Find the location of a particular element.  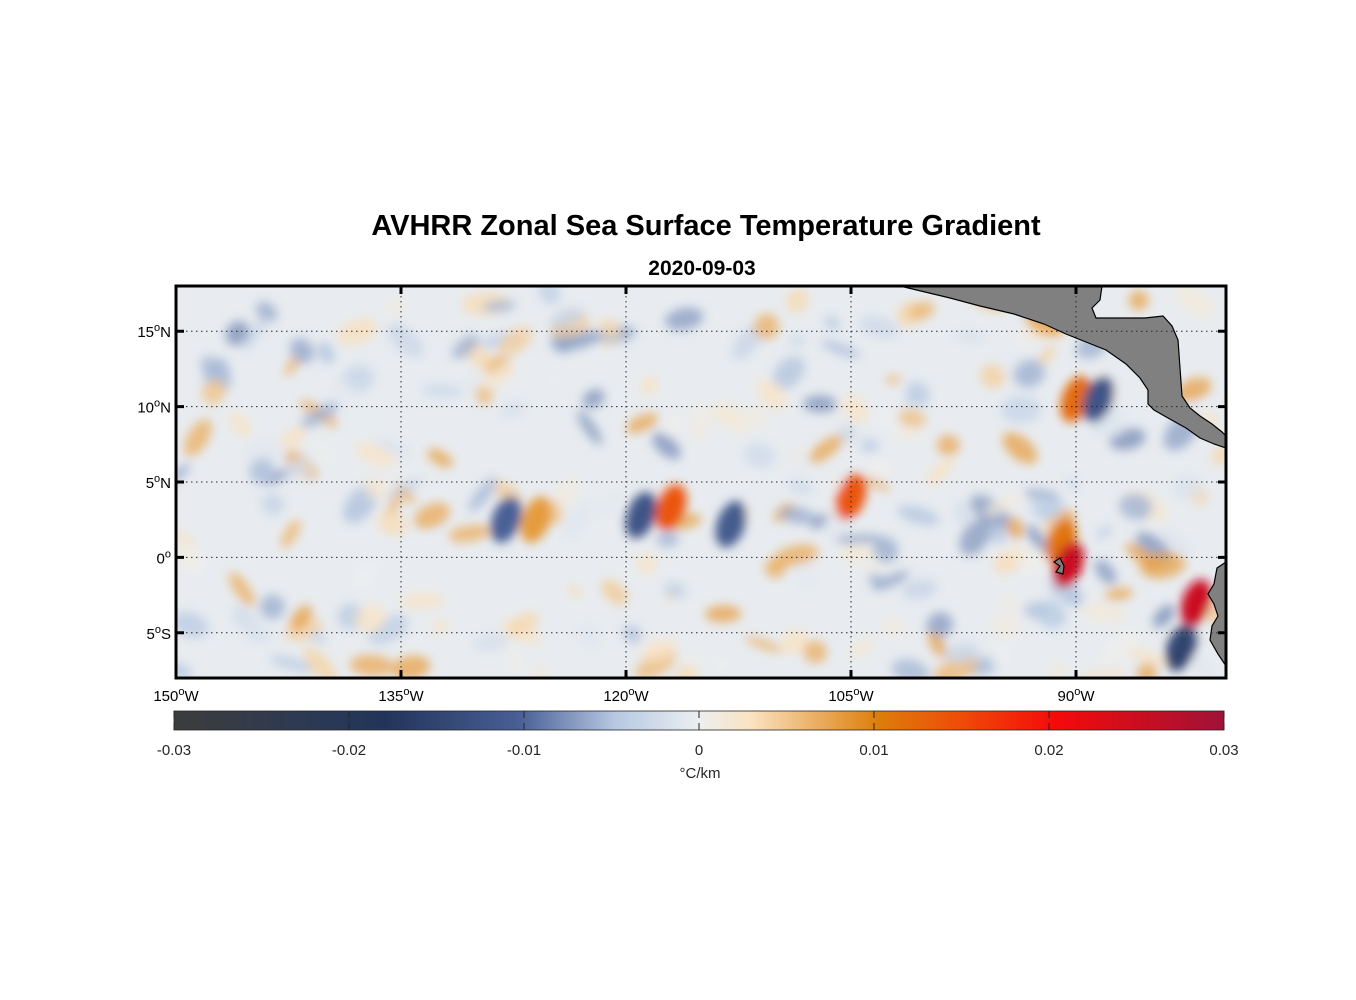

south-america-land is located at coordinates (1216, 614).